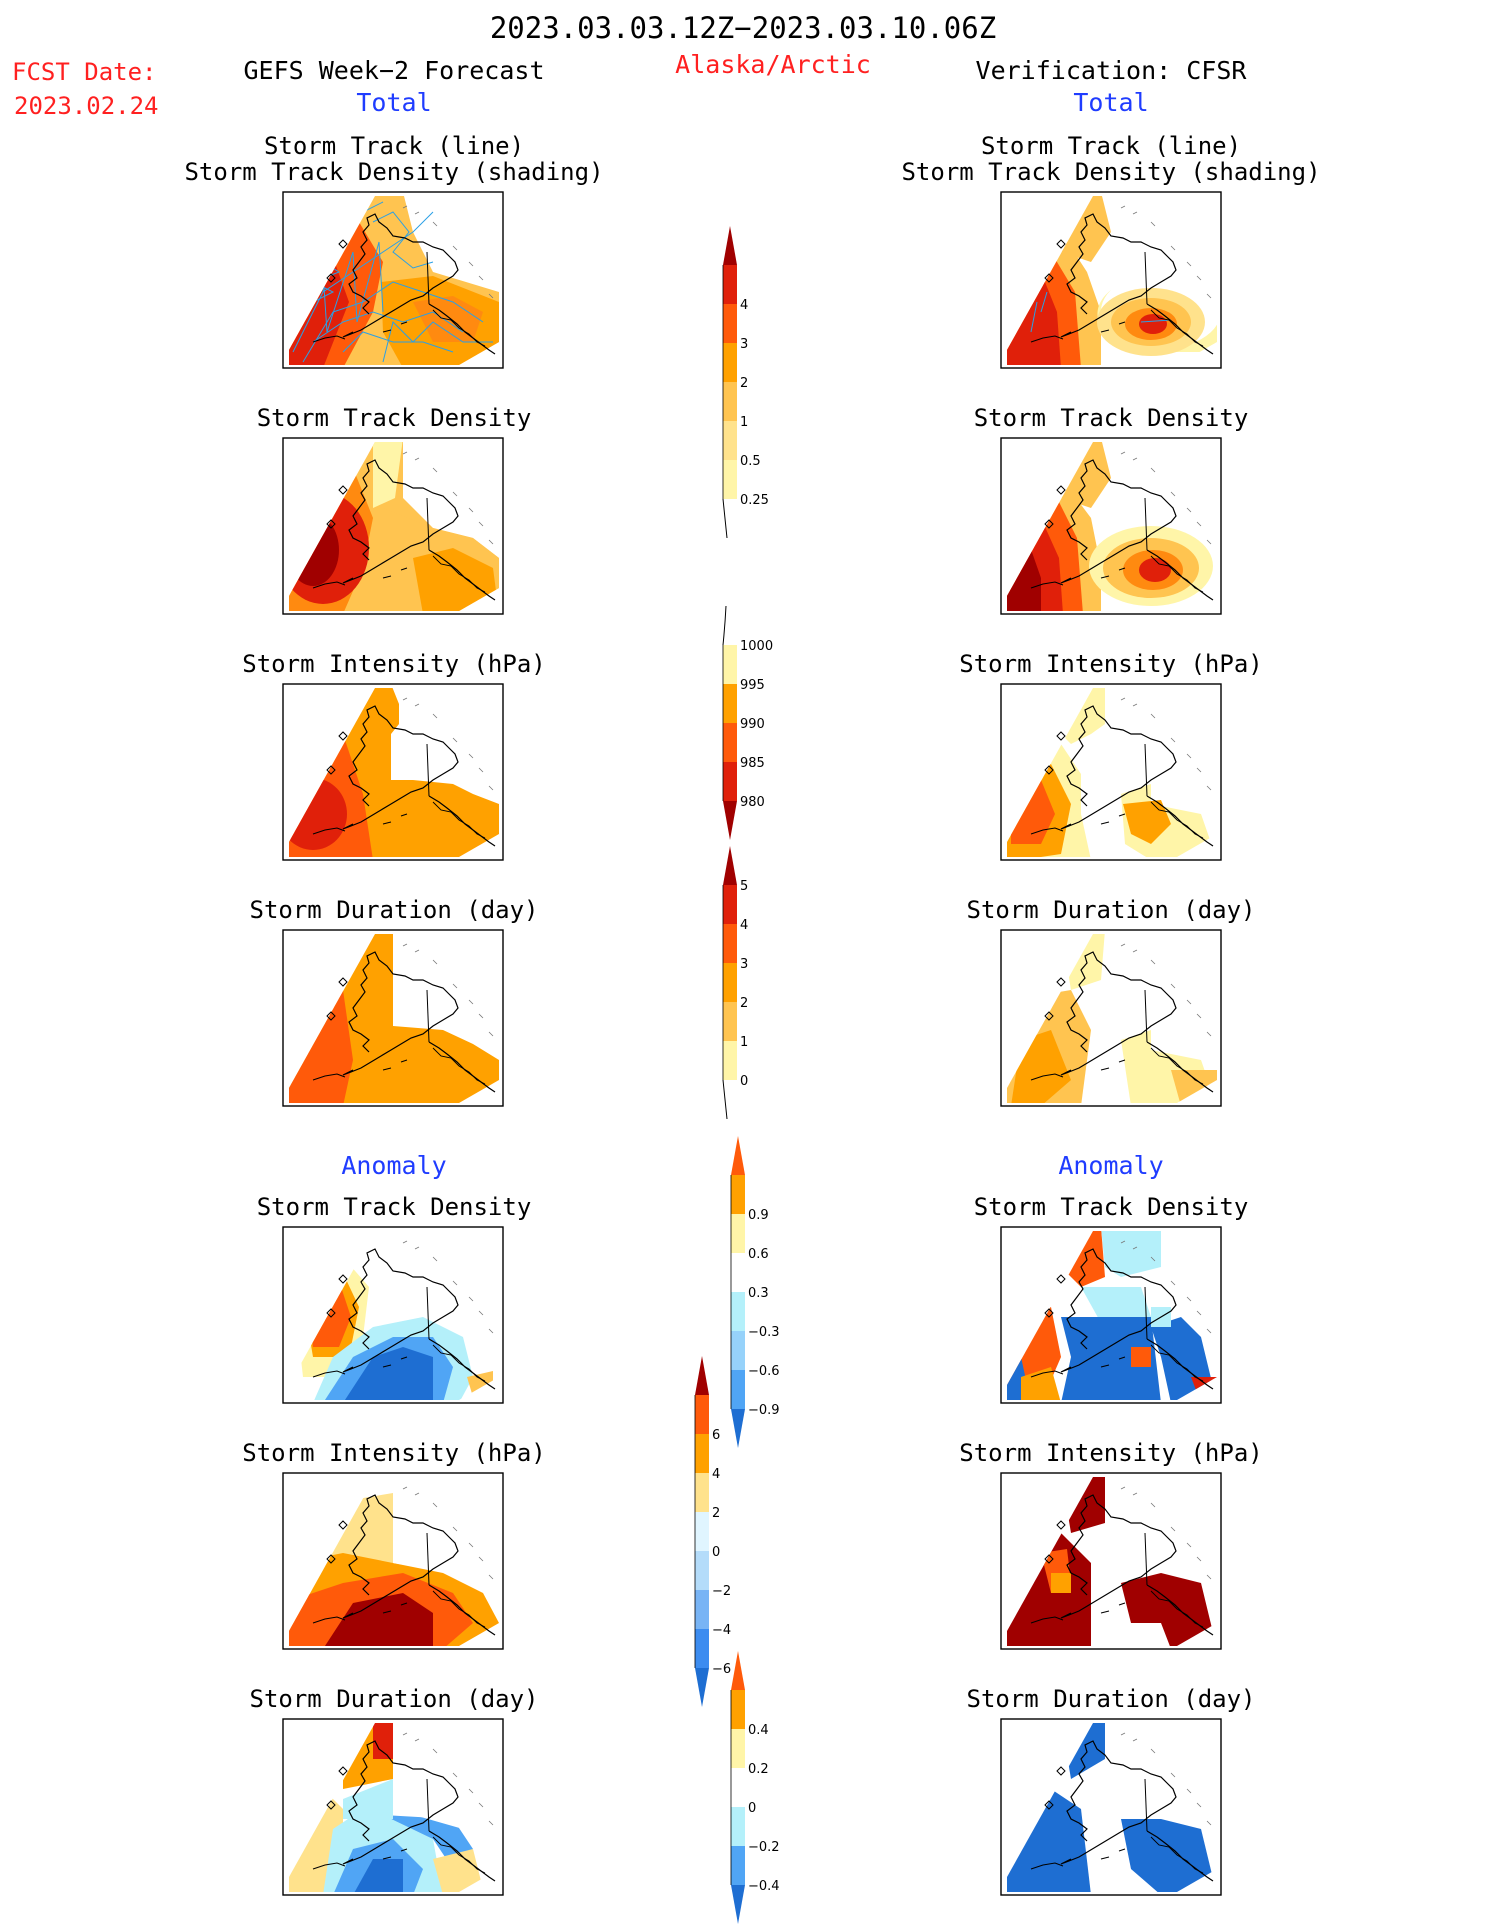 This screenshot has height=1925, width=1487. Describe the element at coordinates (758, 1215) in the screenshot. I see `colorbar-tick-label: 0.9` at that location.